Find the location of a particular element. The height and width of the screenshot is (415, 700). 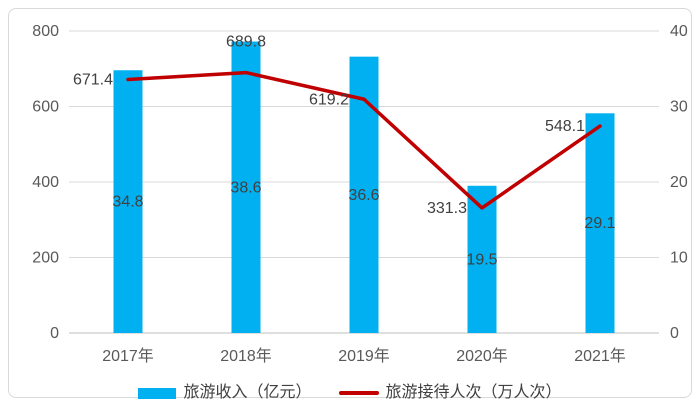

left-axis-tick-label: 0 is located at coordinates (54, 333).